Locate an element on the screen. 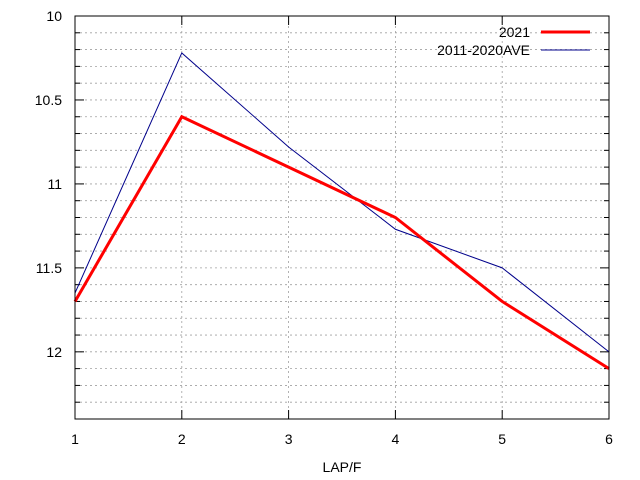  x-tick-label: 4 is located at coordinates (396, 439).